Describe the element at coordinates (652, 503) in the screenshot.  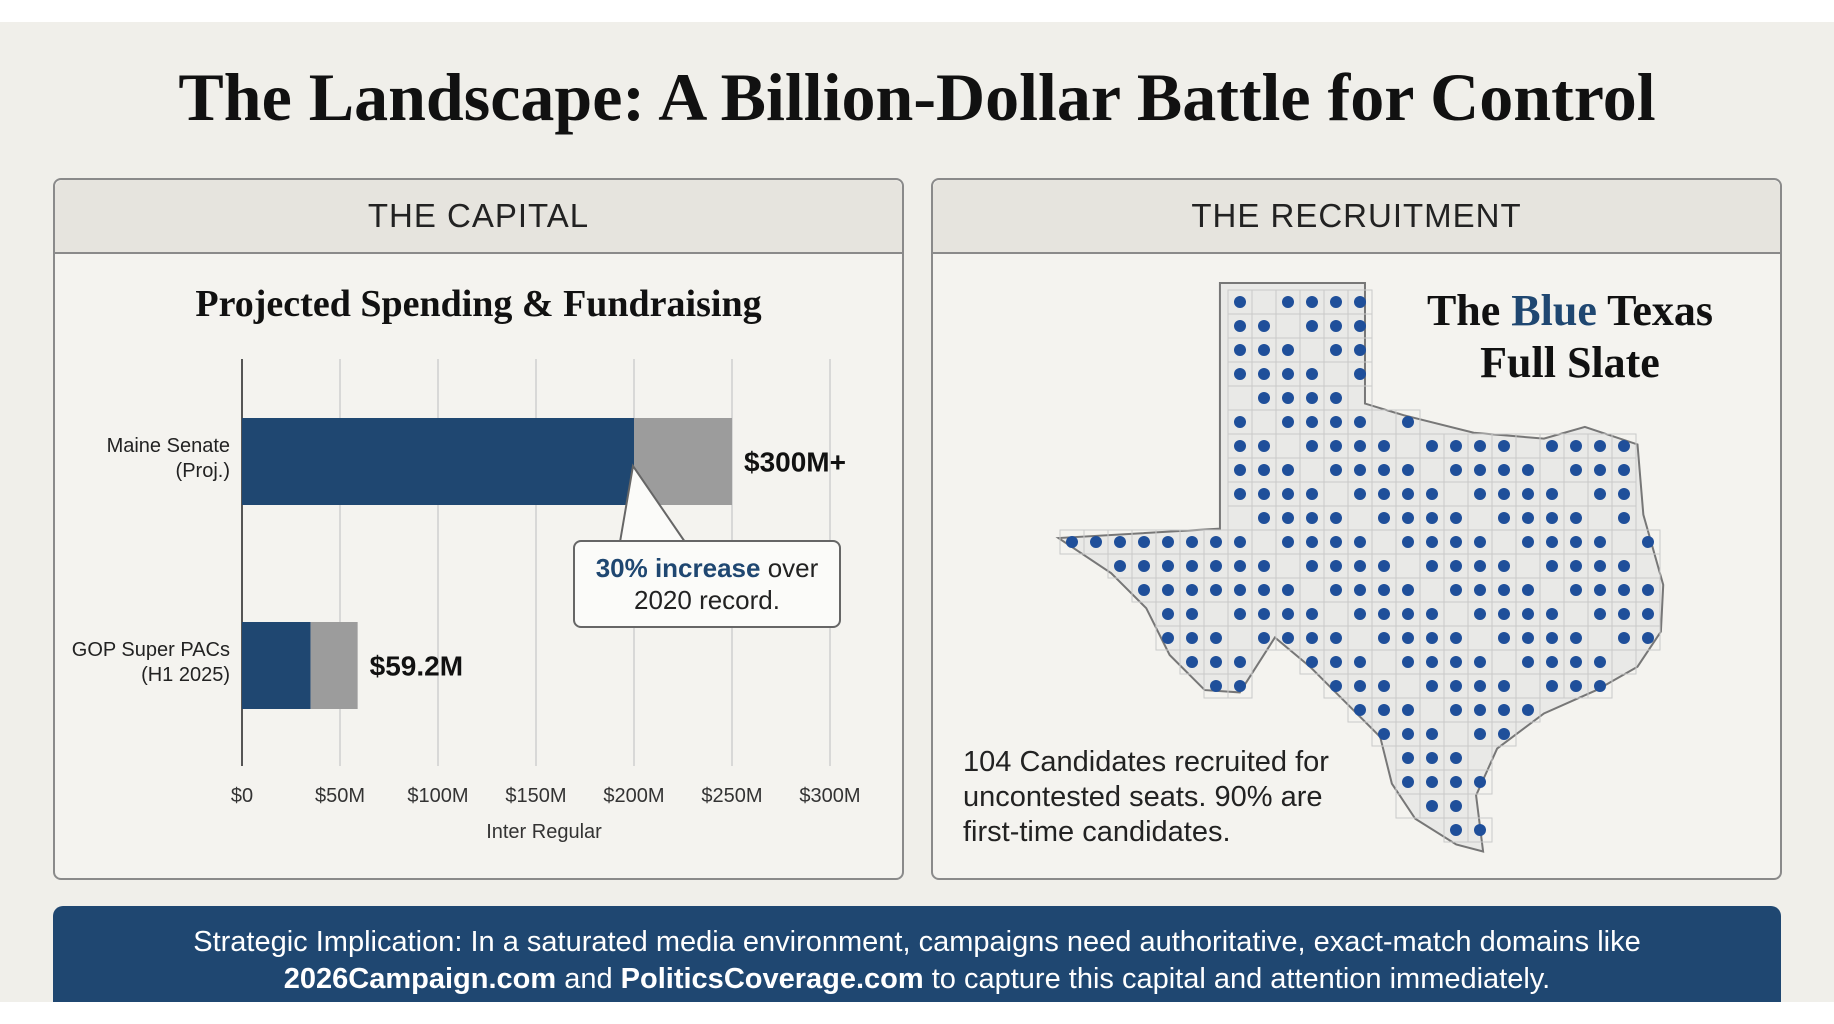
I see `callout-pointer` at that location.